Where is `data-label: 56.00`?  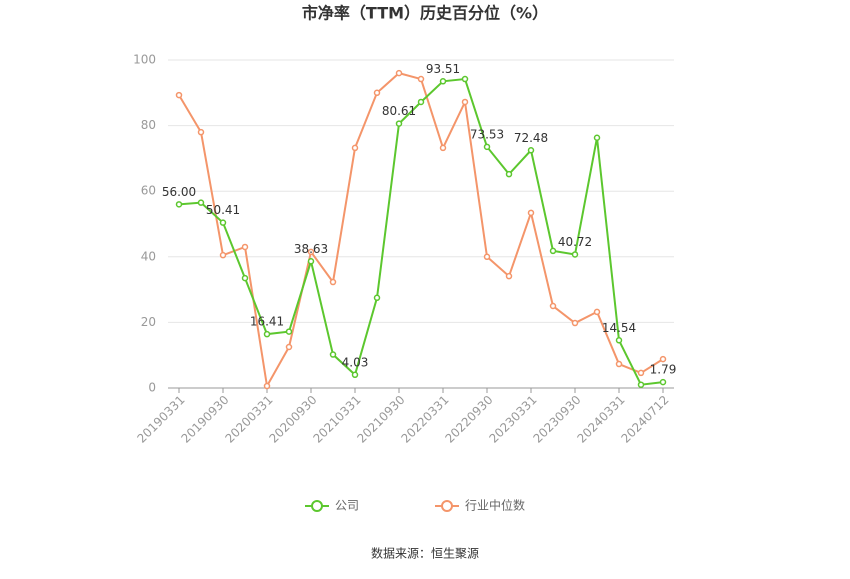
data-label: 56.00 is located at coordinates (179, 192).